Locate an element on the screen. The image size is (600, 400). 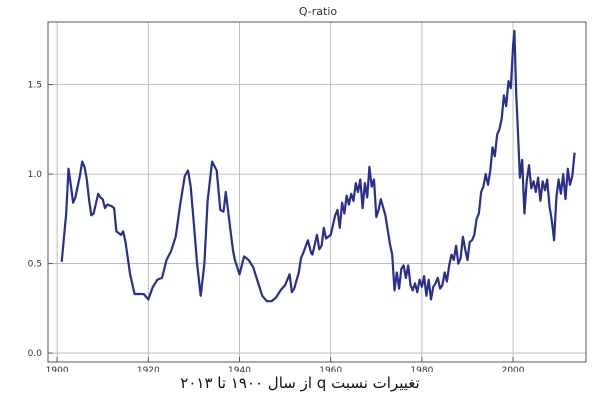
chart-title: Q-ratio is located at coordinates (318, 11).